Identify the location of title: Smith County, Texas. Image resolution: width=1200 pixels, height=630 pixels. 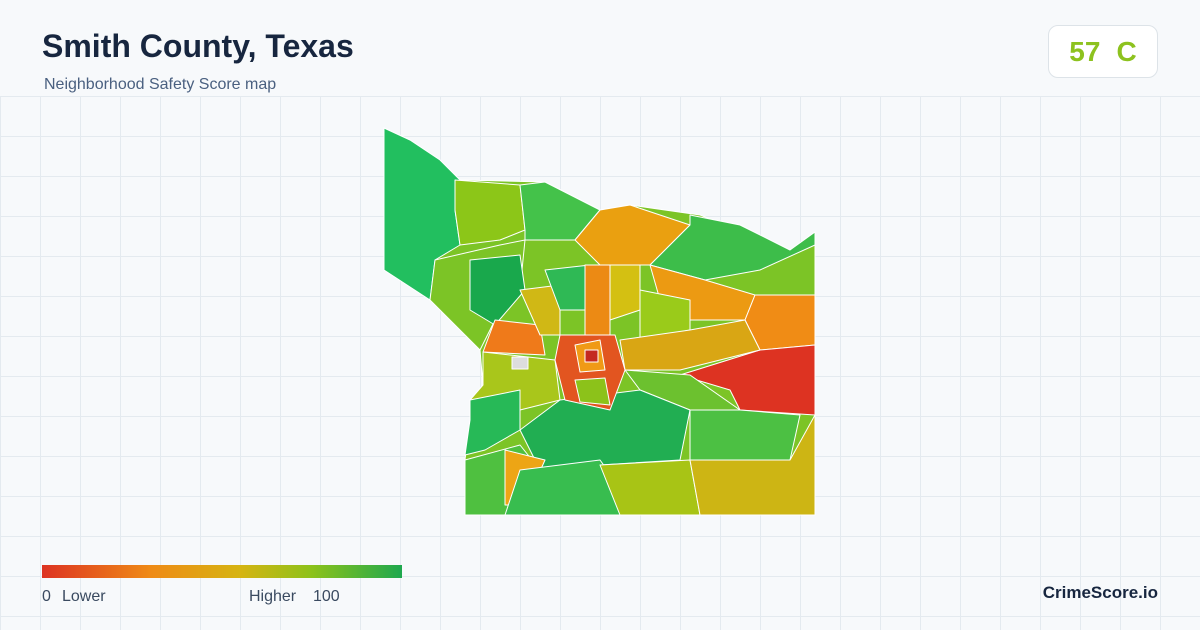
(198, 46).